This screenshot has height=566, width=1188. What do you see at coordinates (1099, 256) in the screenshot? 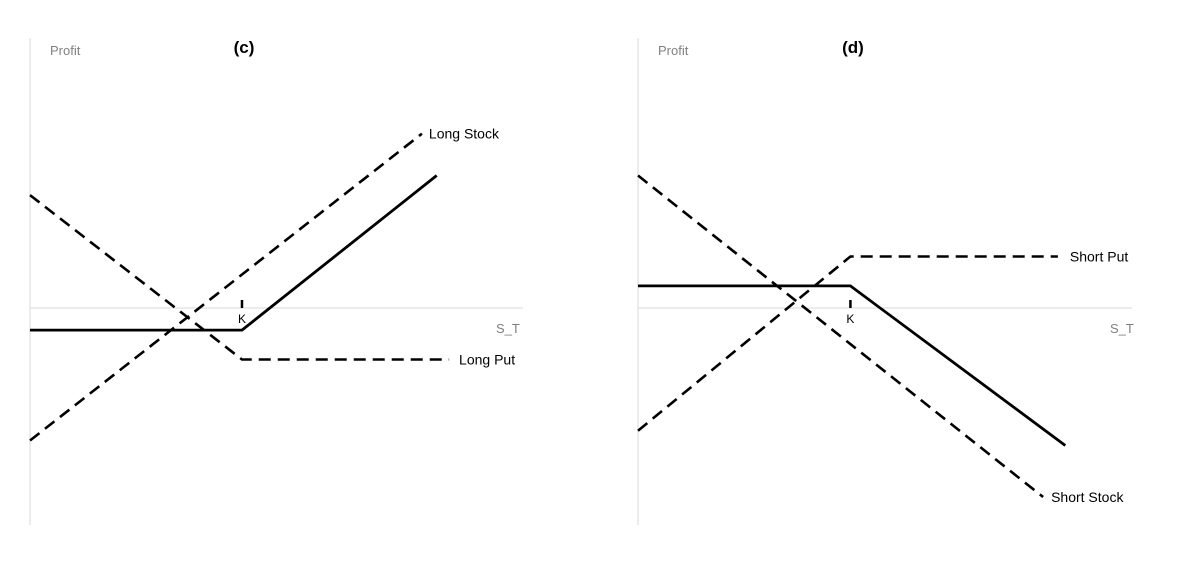
I see `series-label: Short Put` at bounding box center [1099, 256].